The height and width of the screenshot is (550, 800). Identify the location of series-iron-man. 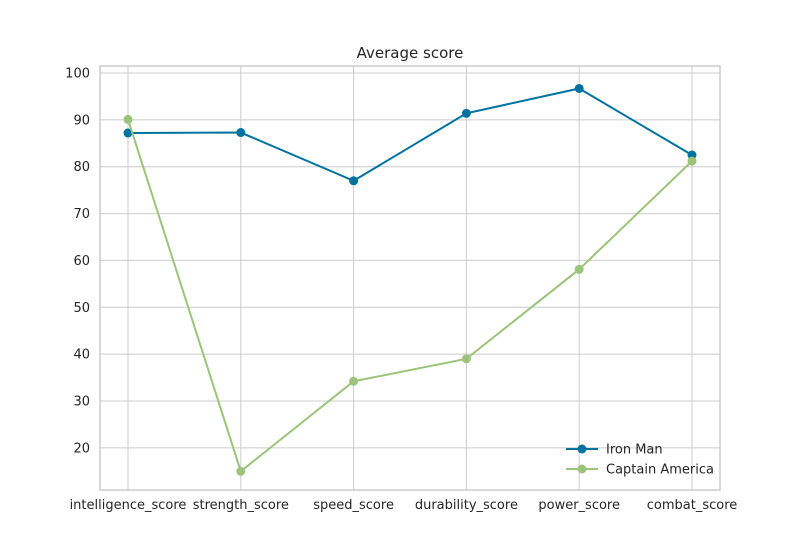
(410, 134).